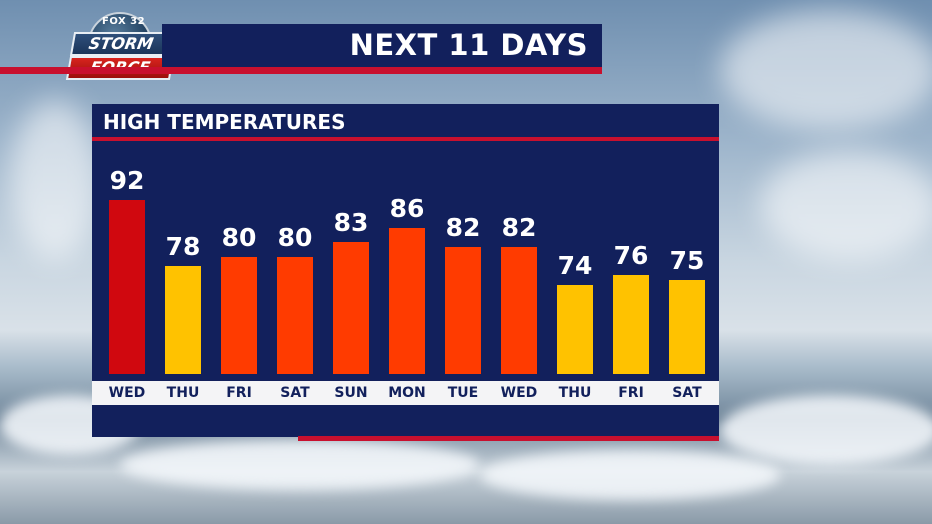 This screenshot has width=932, height=524. I want to click on day-label: MON, so click(407, 393).